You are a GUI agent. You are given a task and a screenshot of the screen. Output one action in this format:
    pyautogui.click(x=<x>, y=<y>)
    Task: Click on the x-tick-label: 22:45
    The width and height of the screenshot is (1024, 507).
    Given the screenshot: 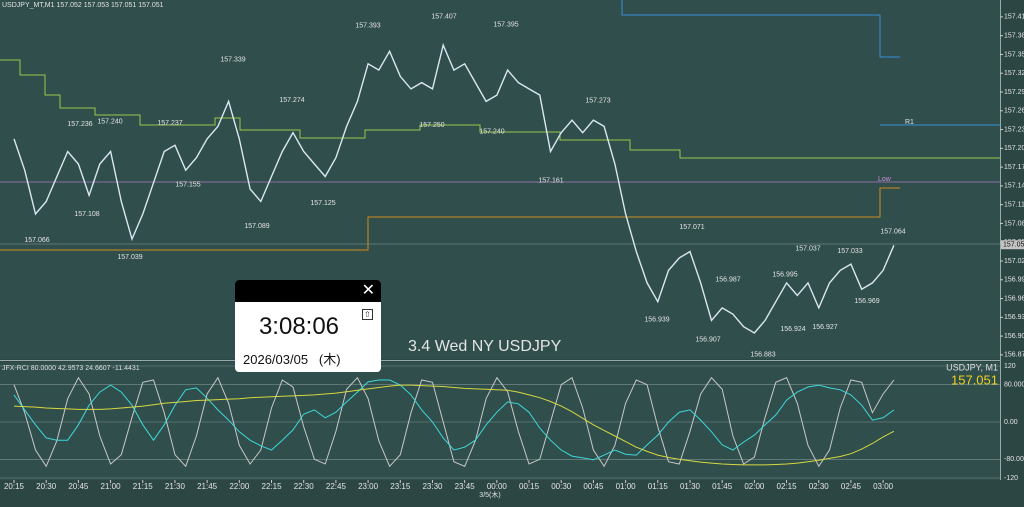 What is the action you would take?
    pyautogui.click(x=336, y=486)
    